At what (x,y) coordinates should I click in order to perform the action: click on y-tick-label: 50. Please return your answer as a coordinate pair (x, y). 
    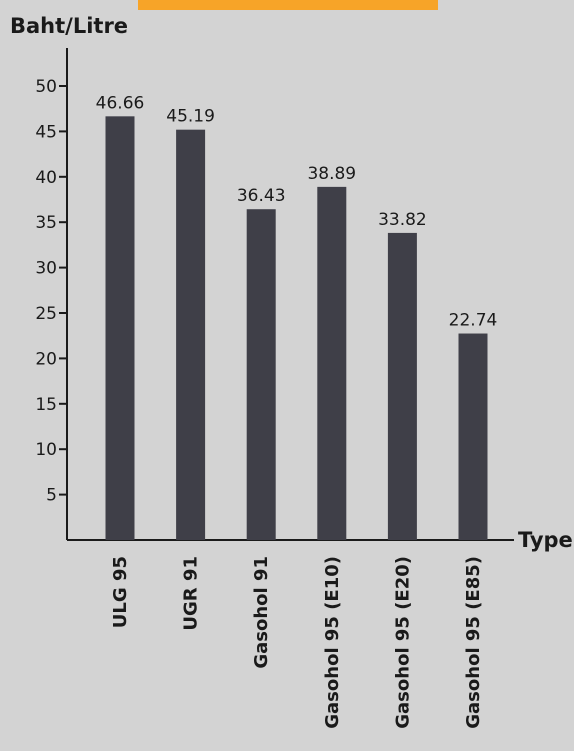
    Looking at the image, I should click on (46, 87).